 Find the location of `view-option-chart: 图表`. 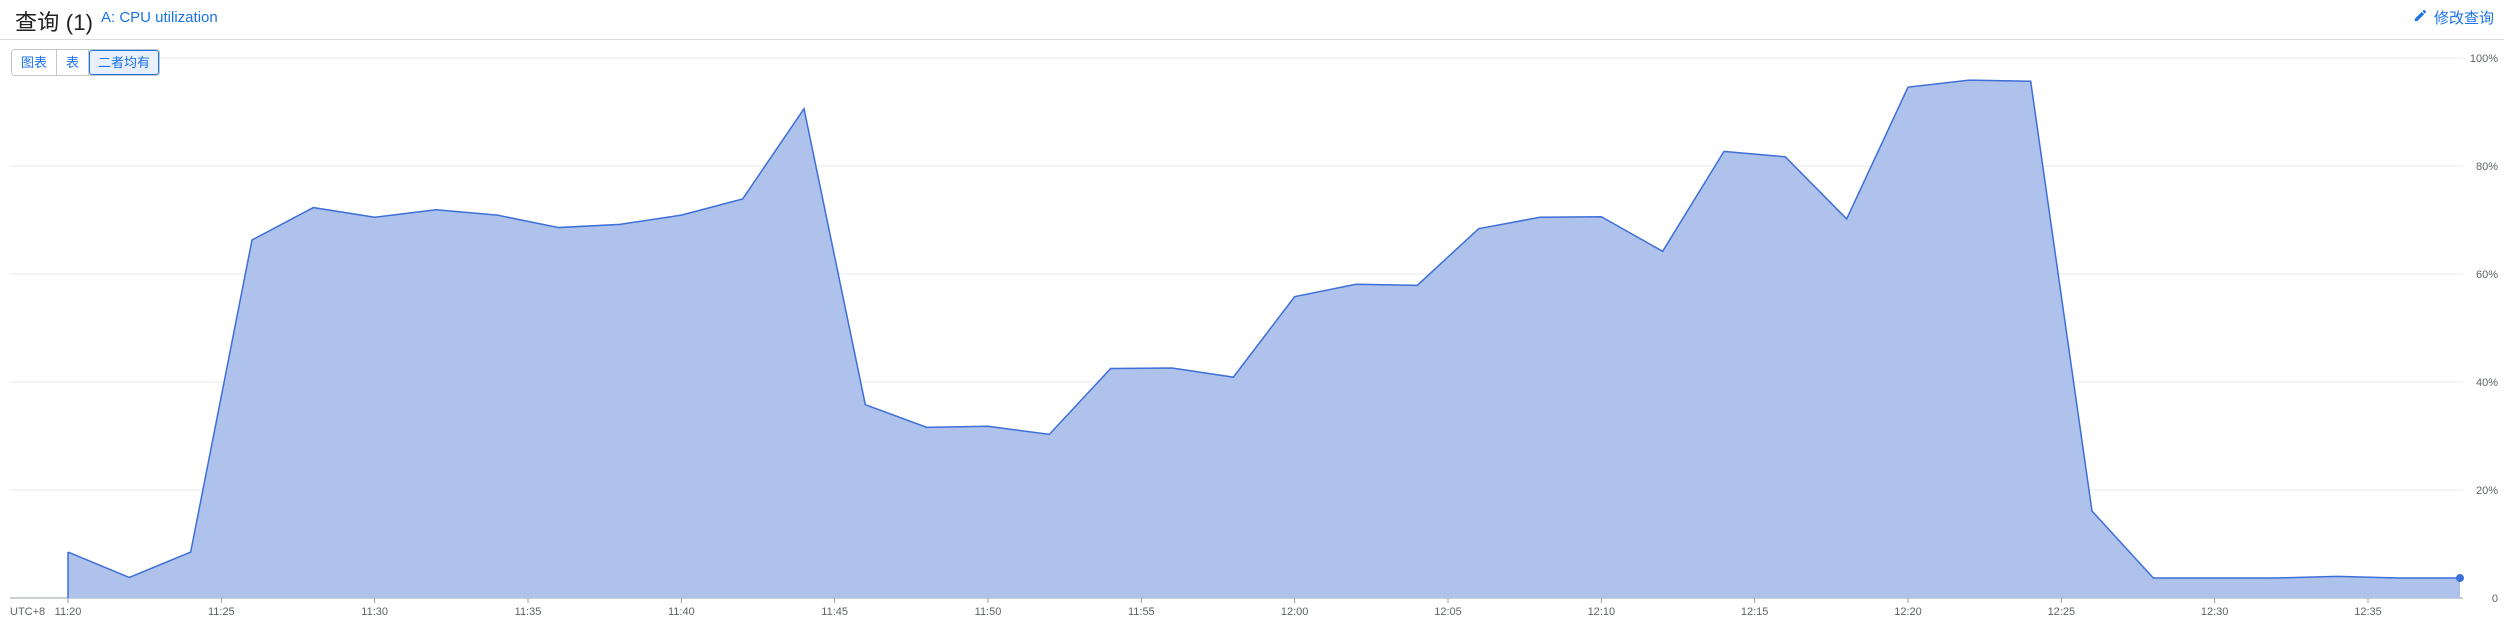

view-option-chart: 图表 is located at coordinates (35, 62).